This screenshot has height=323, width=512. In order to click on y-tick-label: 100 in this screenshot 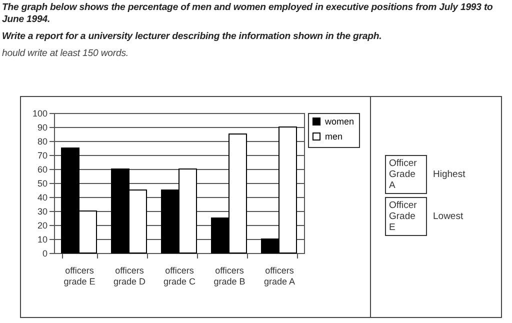, I will do `click(40, 113)`.